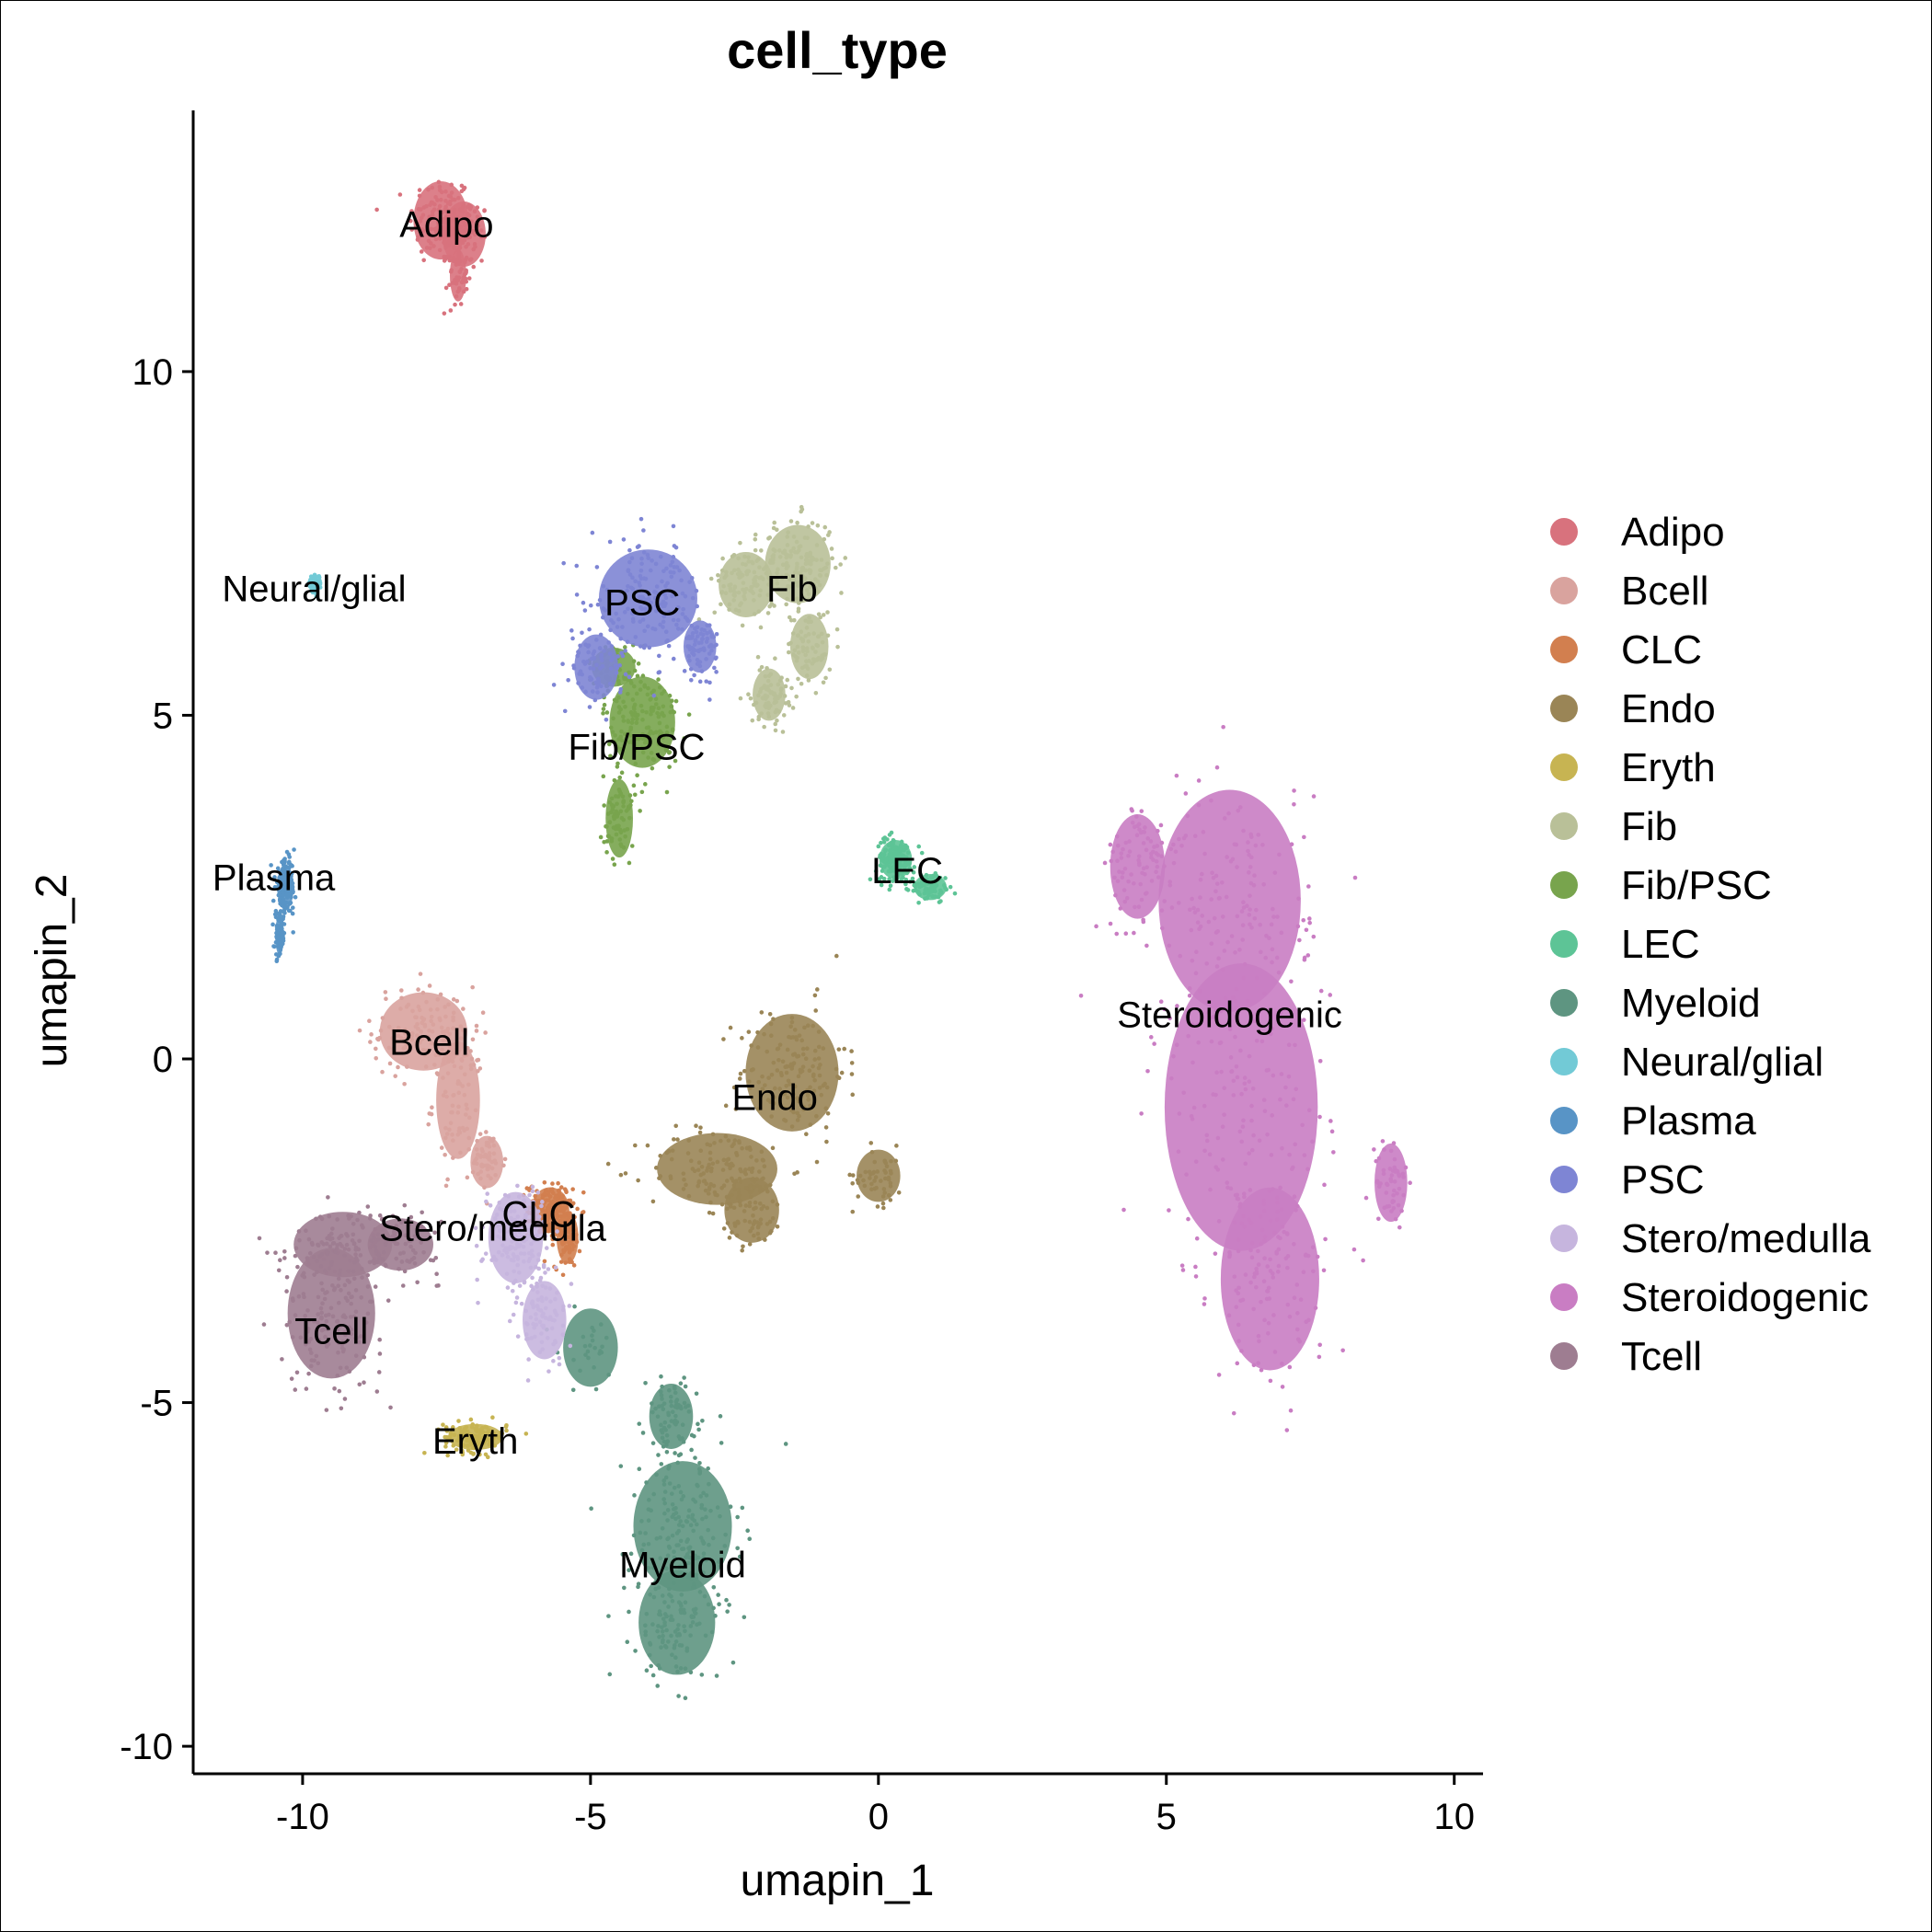  I want to click on cluster-label-psc: PSC, so click(642, 602).